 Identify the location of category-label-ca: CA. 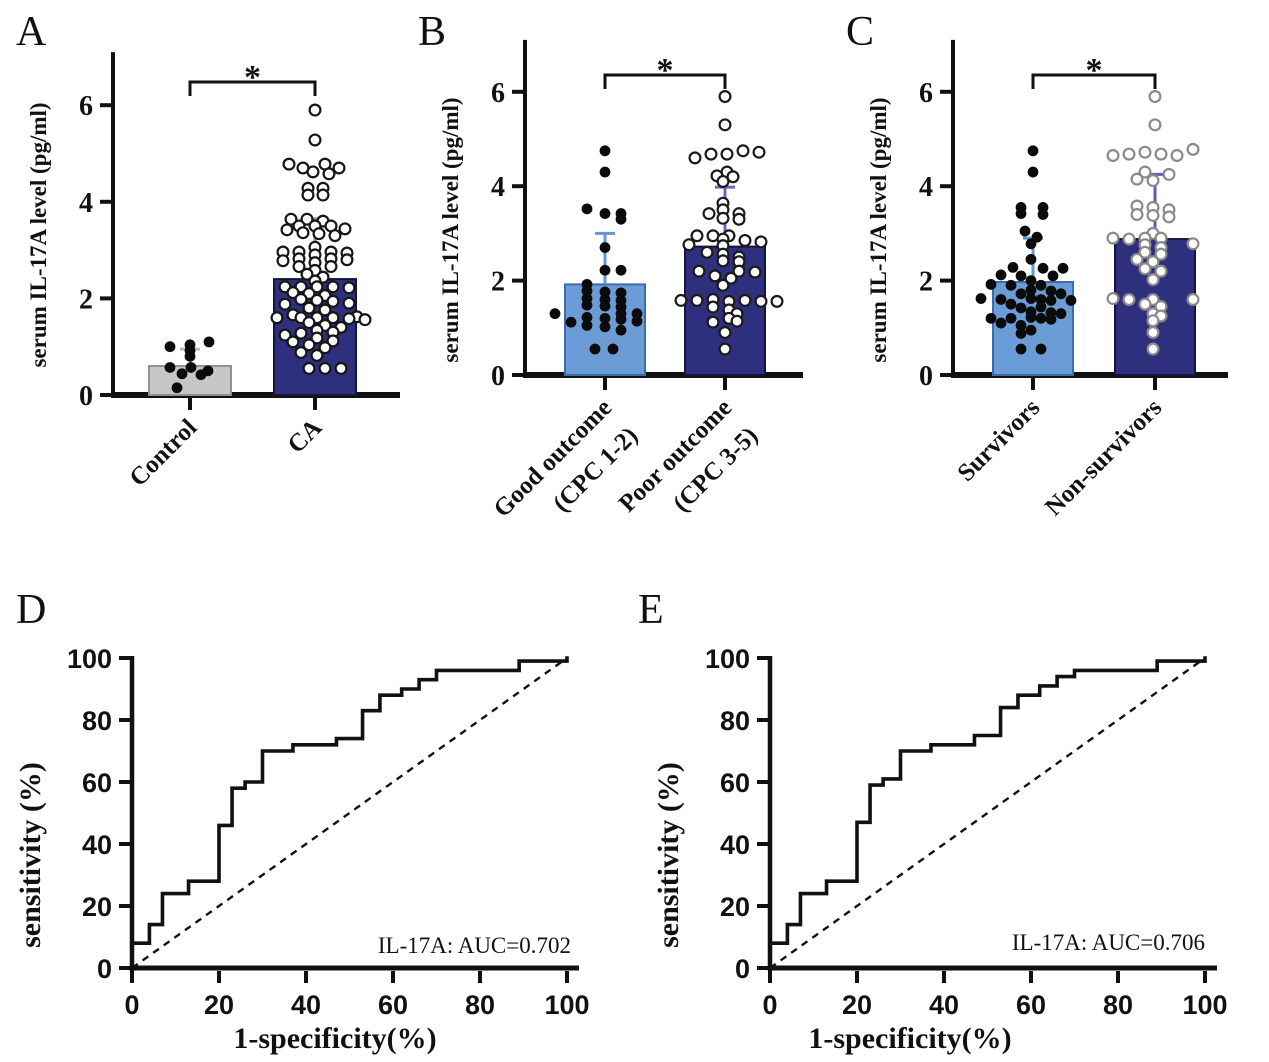
(305, 436).